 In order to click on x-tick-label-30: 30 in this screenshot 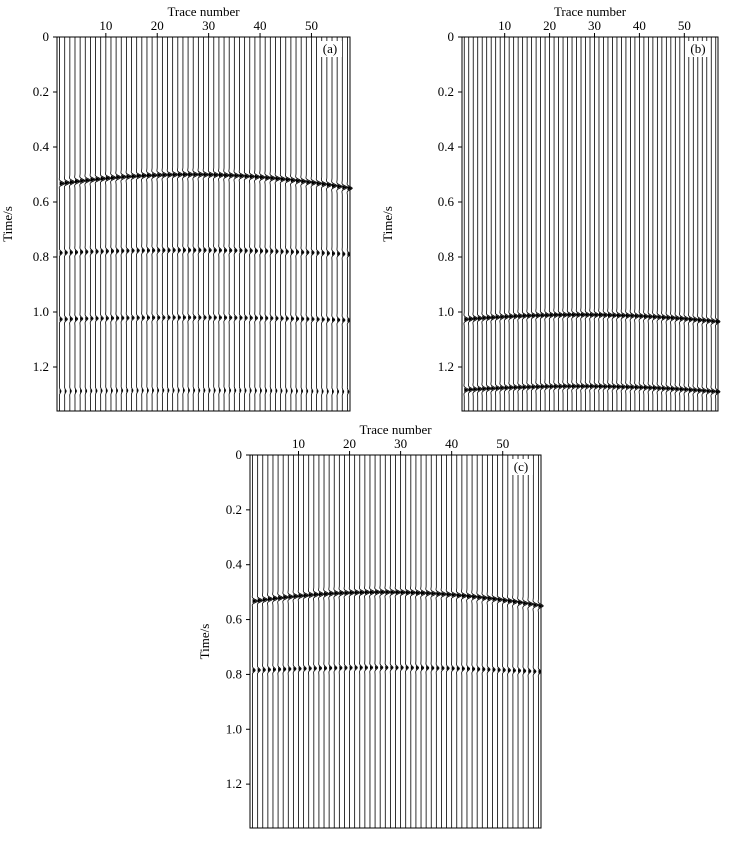, I will do `click(208, 25)`.